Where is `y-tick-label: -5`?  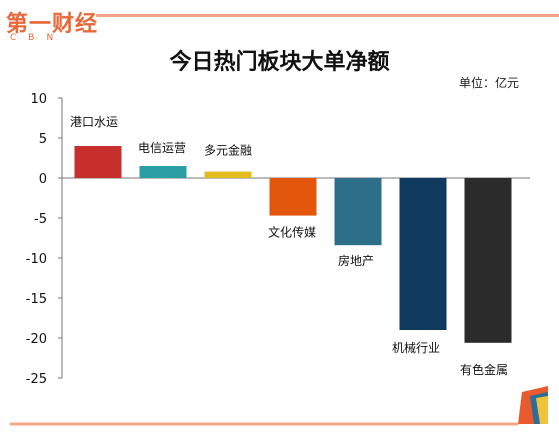
y-tick-label: -5 is located at coordinates (40, 219).